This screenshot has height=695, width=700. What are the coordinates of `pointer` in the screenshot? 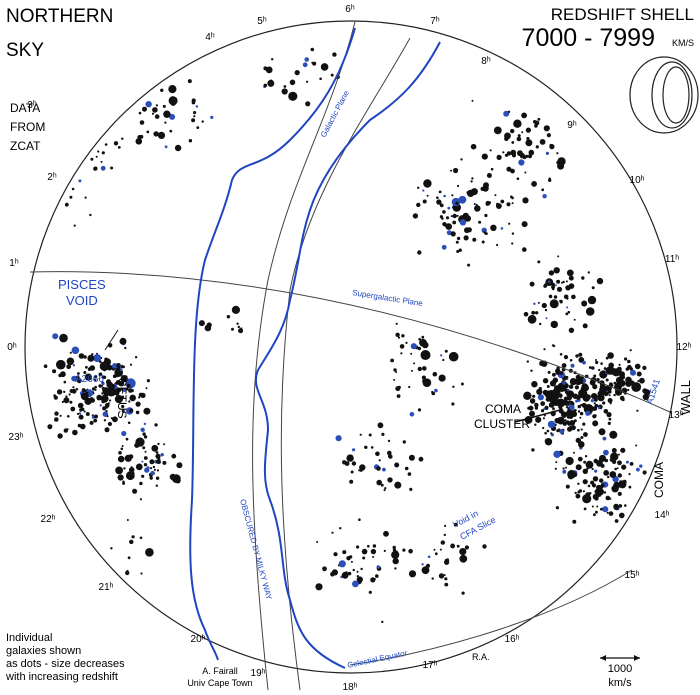 It's located at (537, 416).